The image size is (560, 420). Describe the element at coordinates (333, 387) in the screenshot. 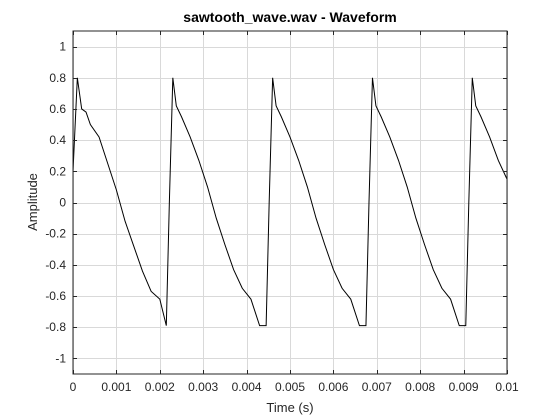

I see `x-tick-label: 0.006` at that location.